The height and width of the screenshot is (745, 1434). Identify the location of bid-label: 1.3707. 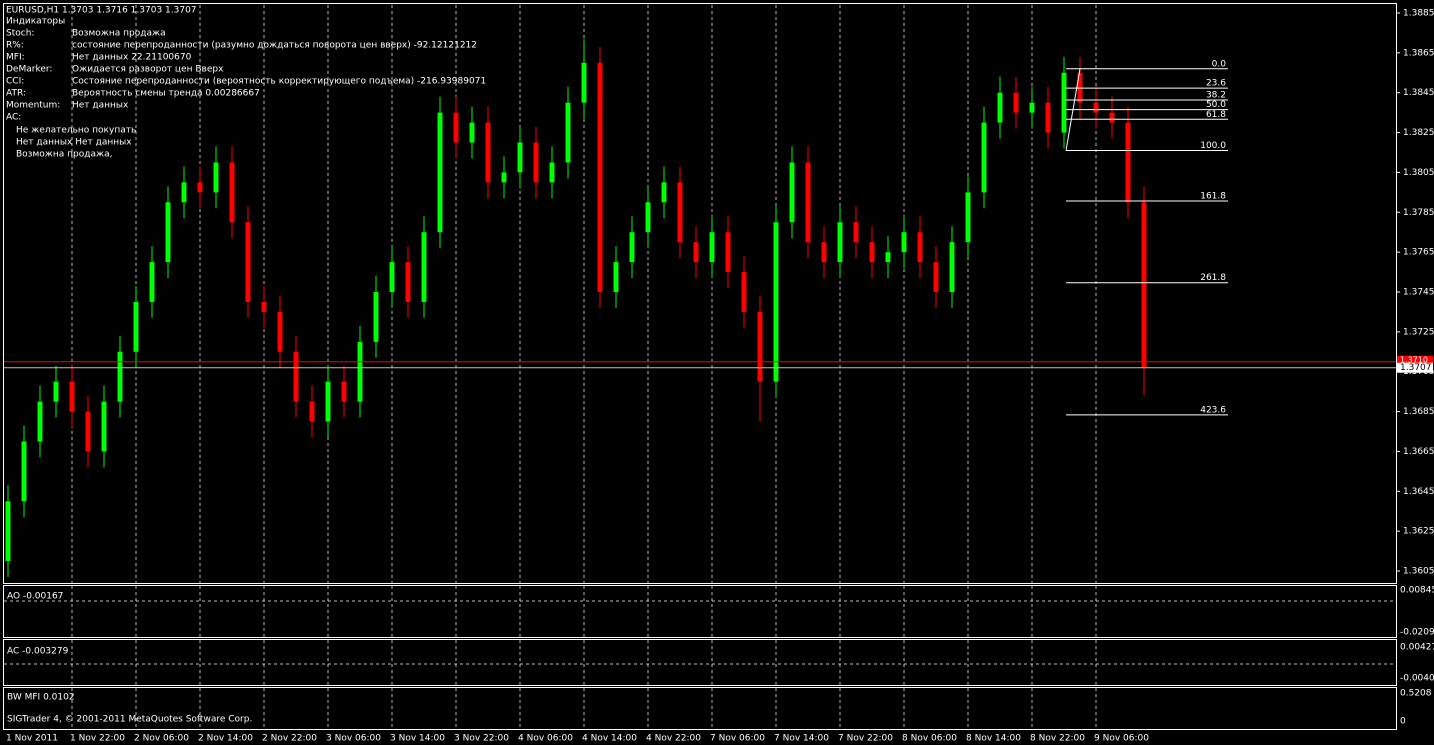
(1416, 368).